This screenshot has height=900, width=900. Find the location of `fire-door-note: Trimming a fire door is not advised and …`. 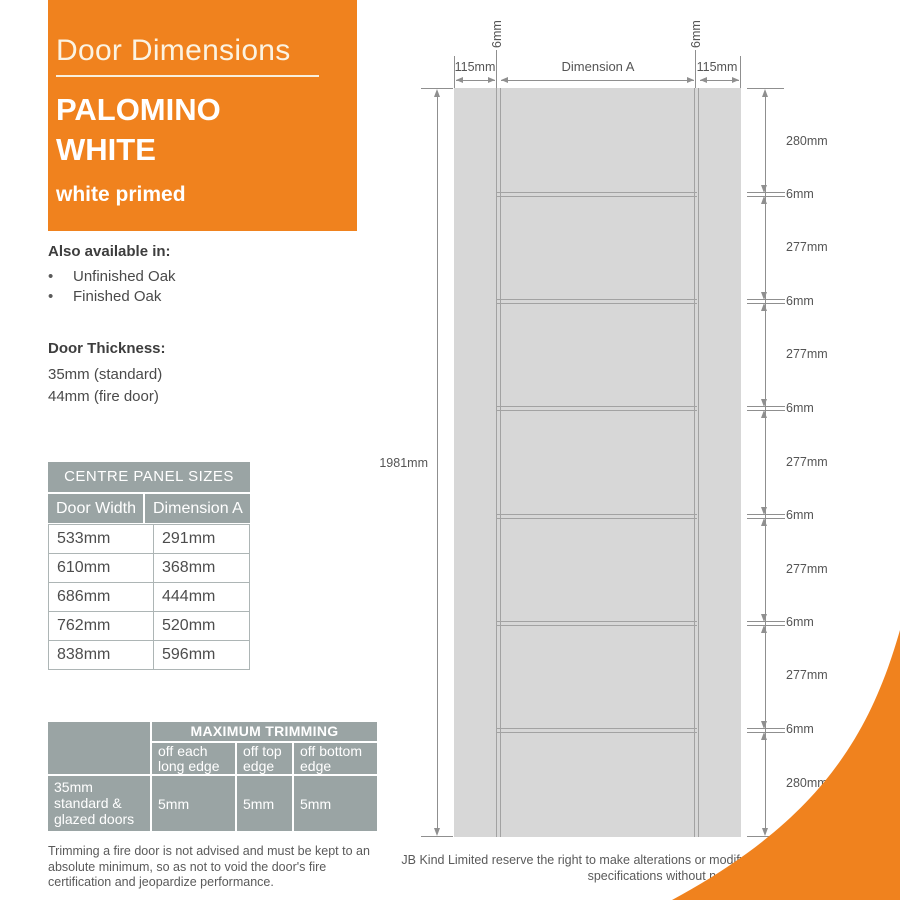

fire-door-note: Trimming a fire door is not advised and … is located at coordinates (209, 866).